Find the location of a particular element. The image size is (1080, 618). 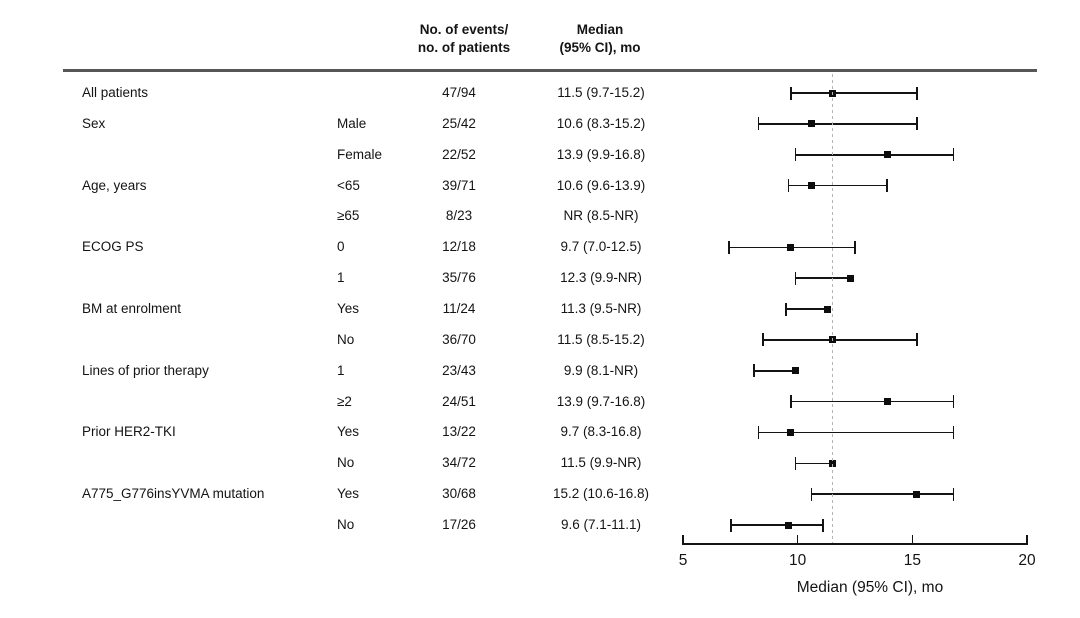

x-axis-tick-label: 5 is located at coordinates (683, 560).